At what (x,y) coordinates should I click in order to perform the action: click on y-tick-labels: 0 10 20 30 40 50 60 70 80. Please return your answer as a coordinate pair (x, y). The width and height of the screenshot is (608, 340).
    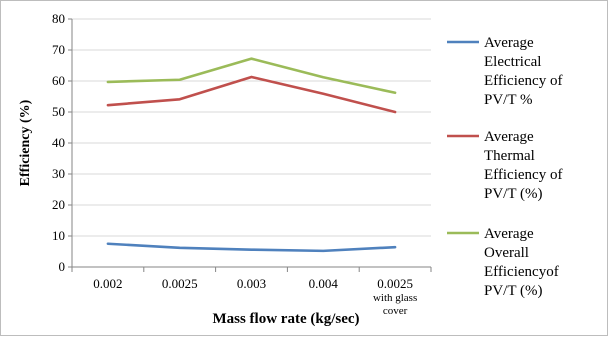
    Looking at the image, I should click on (62, 142).